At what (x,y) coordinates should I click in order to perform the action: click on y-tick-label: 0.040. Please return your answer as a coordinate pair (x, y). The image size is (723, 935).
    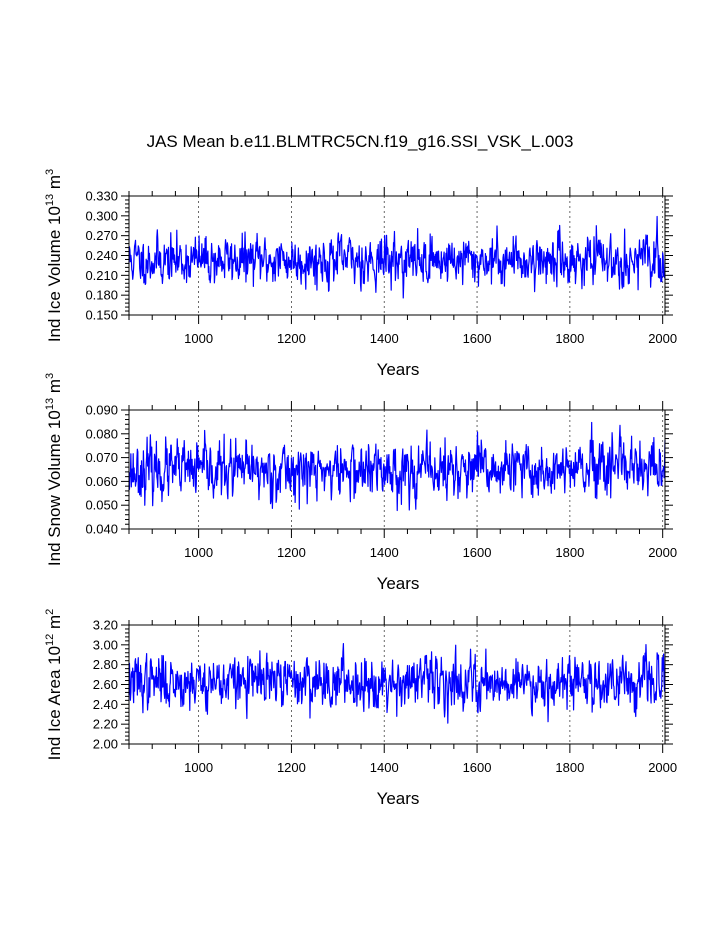
    Looking at the image, I should click on (101, 529).